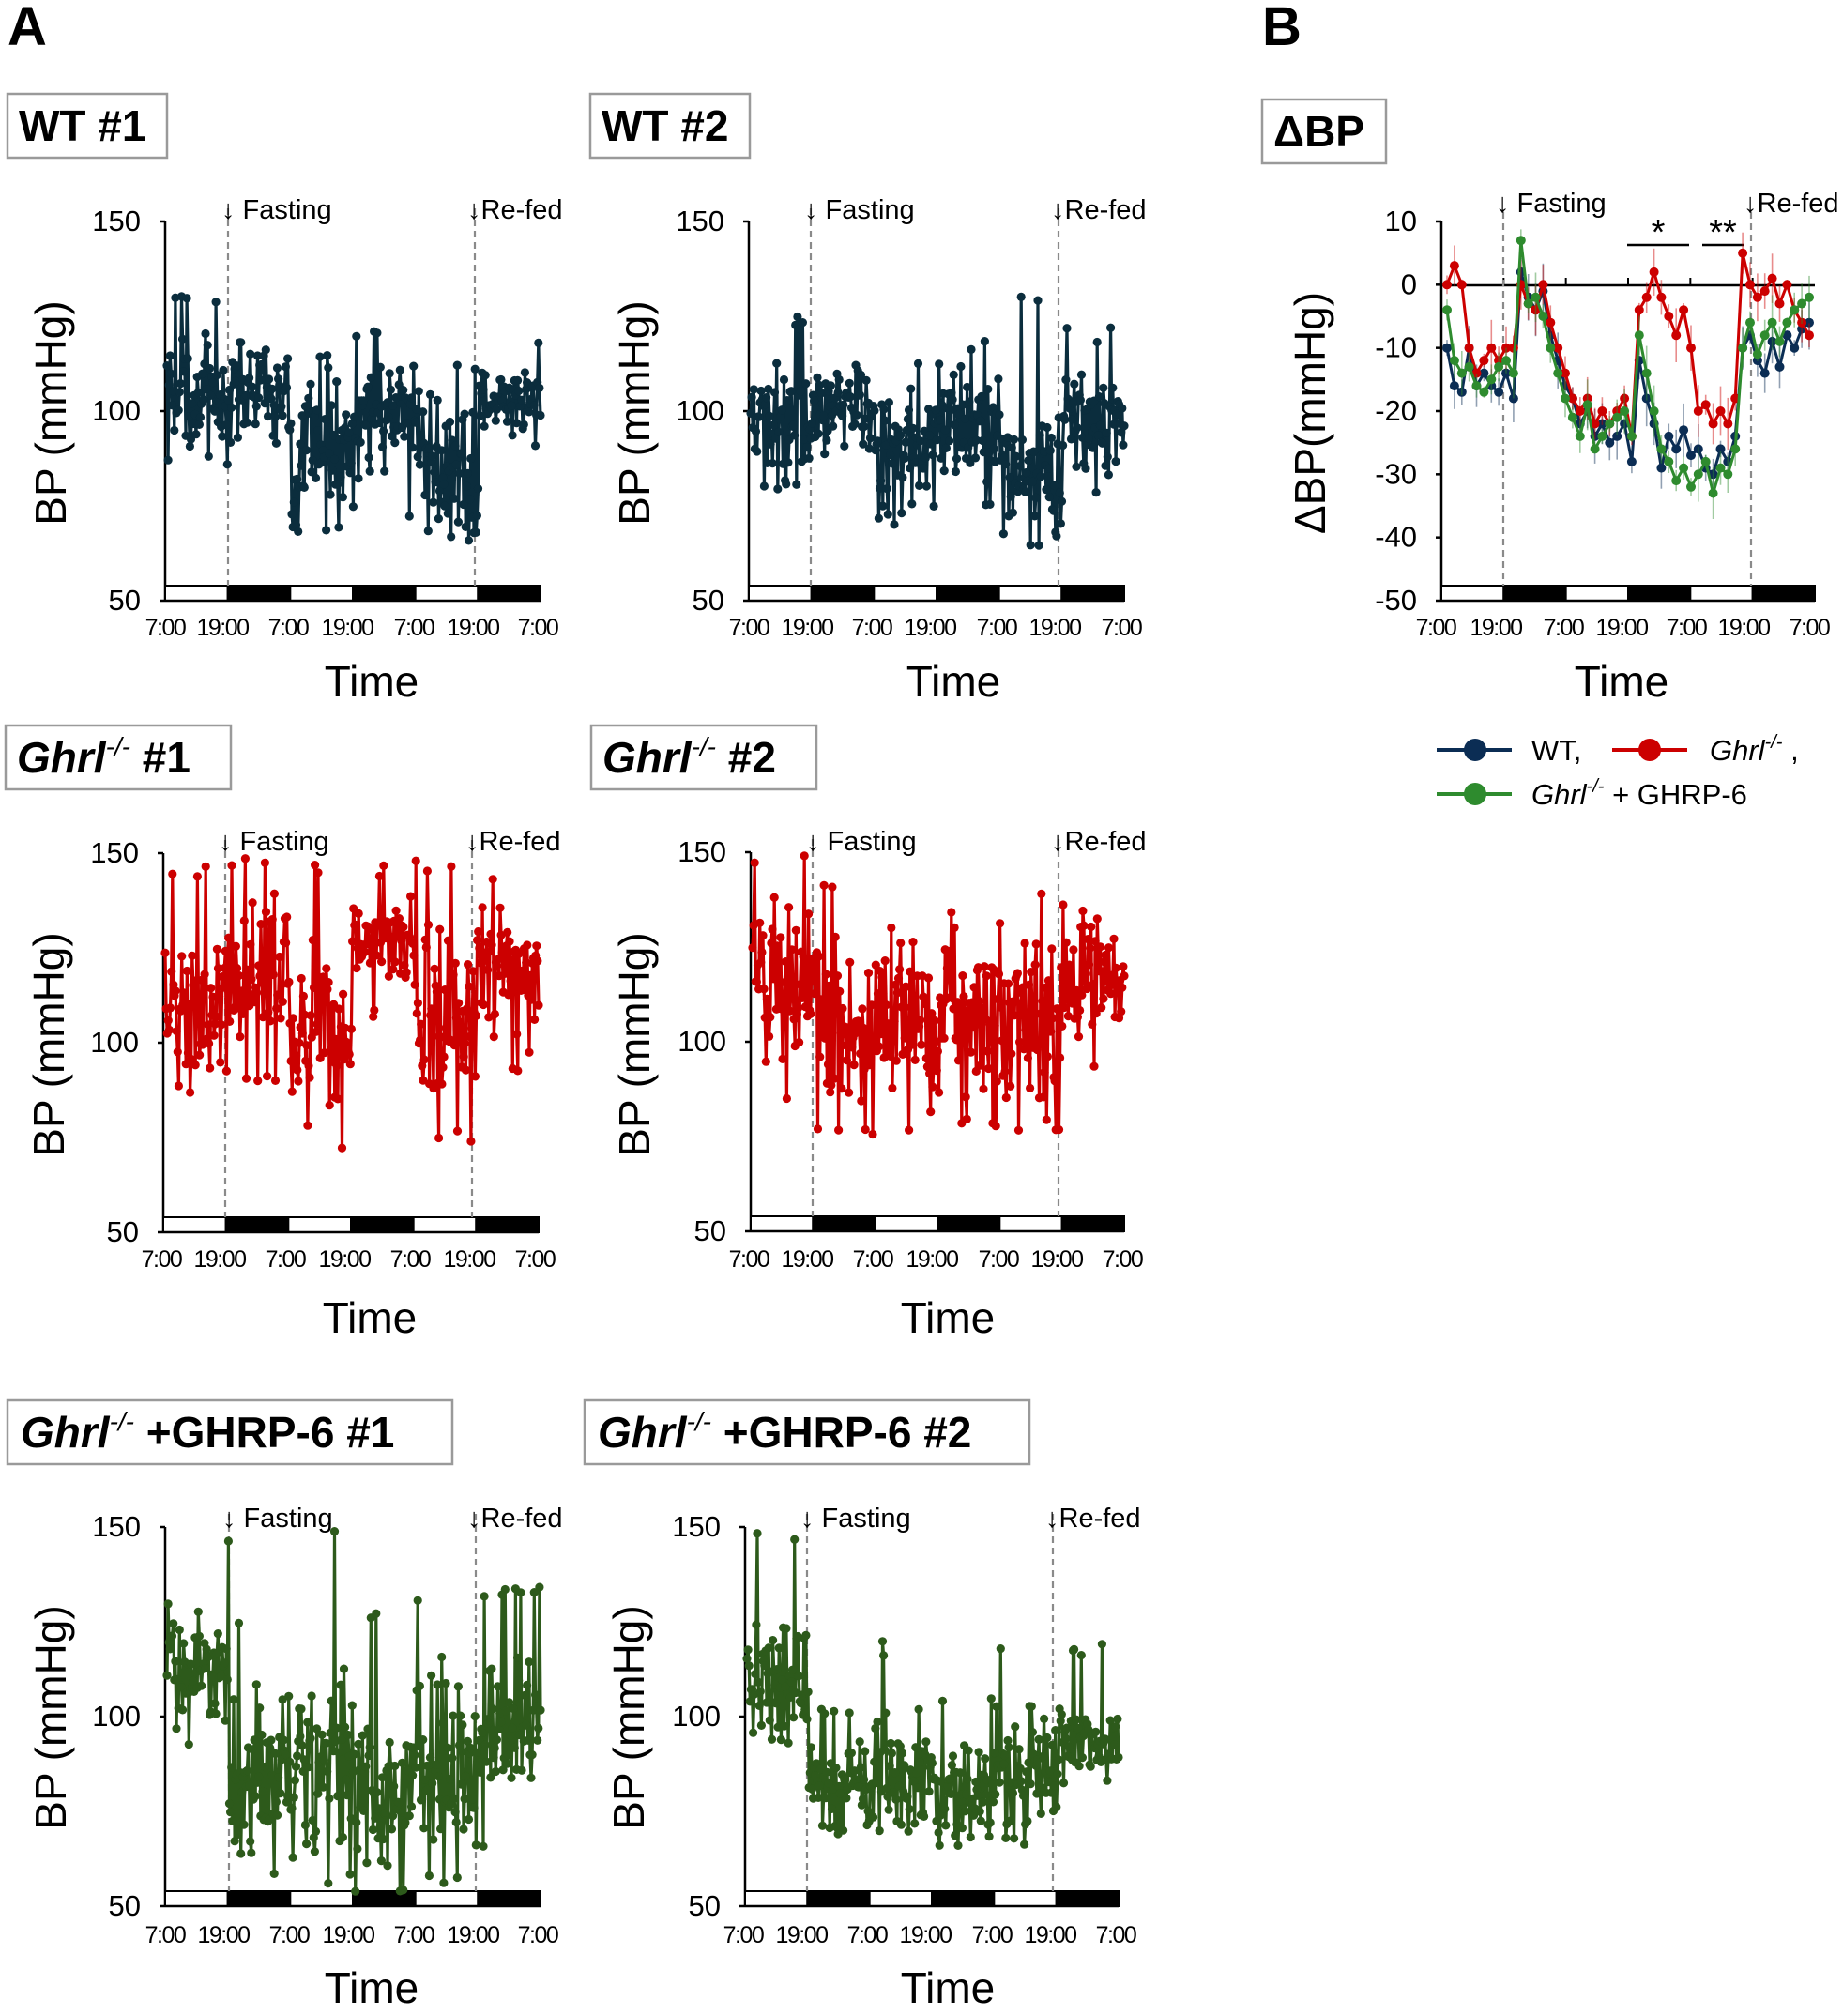  What do you see at coordinates (51, 1717) in the screenshot?
I see `y-axis-label: BP (mmHg)` at bounding box center [51, 1717].